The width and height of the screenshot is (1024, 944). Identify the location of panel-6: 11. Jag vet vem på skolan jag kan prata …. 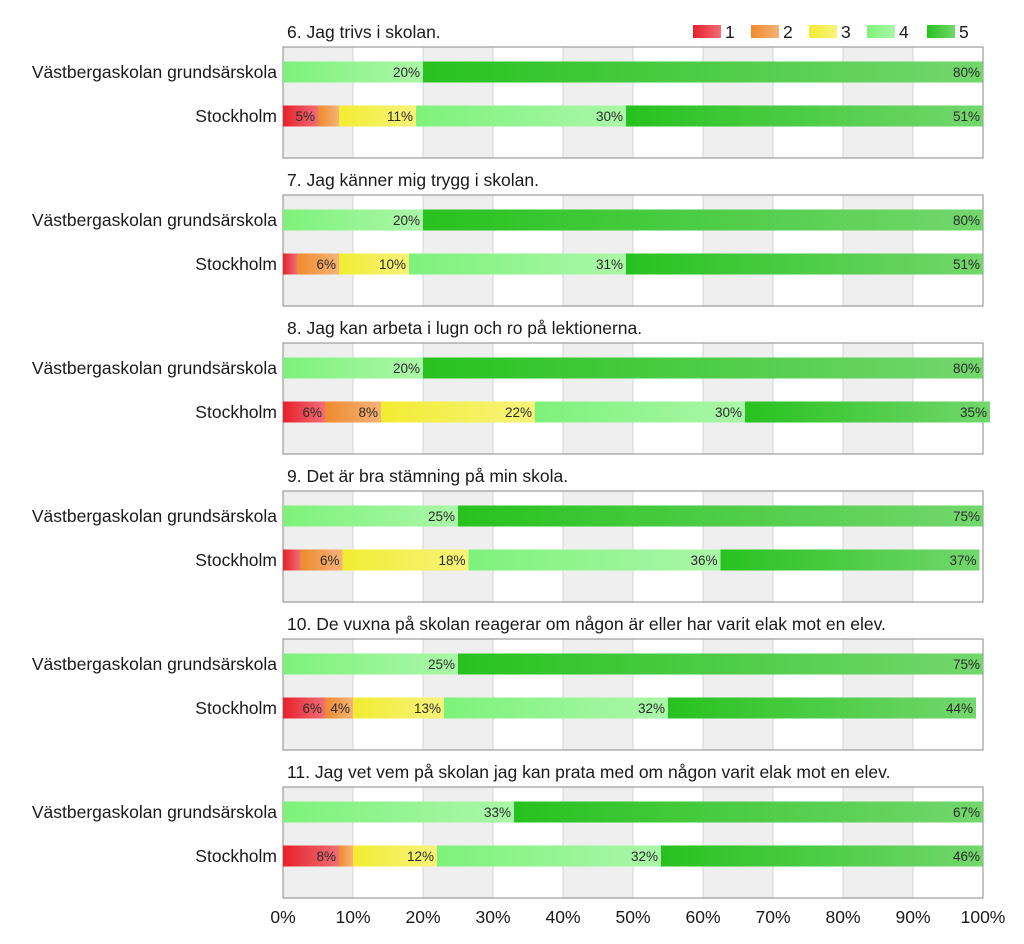
(508, 830).